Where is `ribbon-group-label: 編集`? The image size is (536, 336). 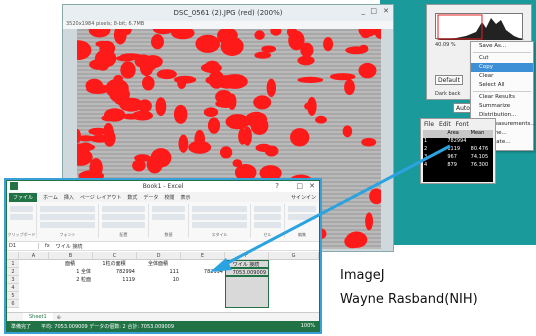
ribbon-group-label: 編集 is located at coordinates (302, 234).